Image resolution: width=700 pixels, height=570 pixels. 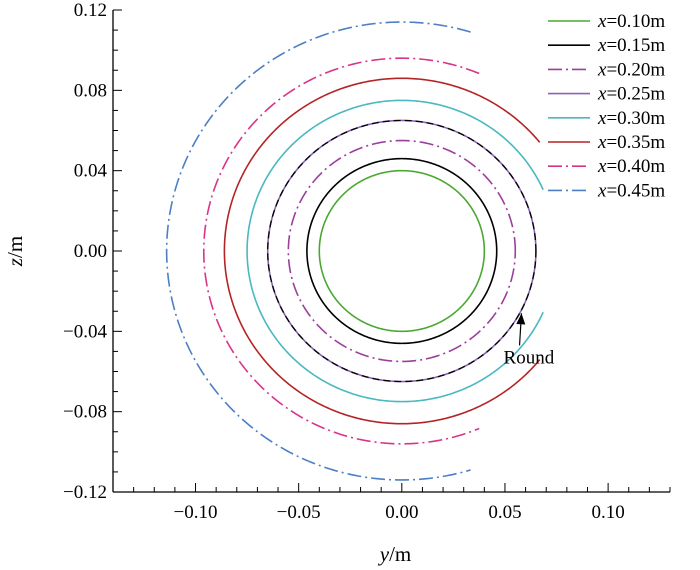 What do you see at coordinates (631, 142) in the screenshot?
I see `legend-label-5: x=0.35m` at bounding box center [631, 142].